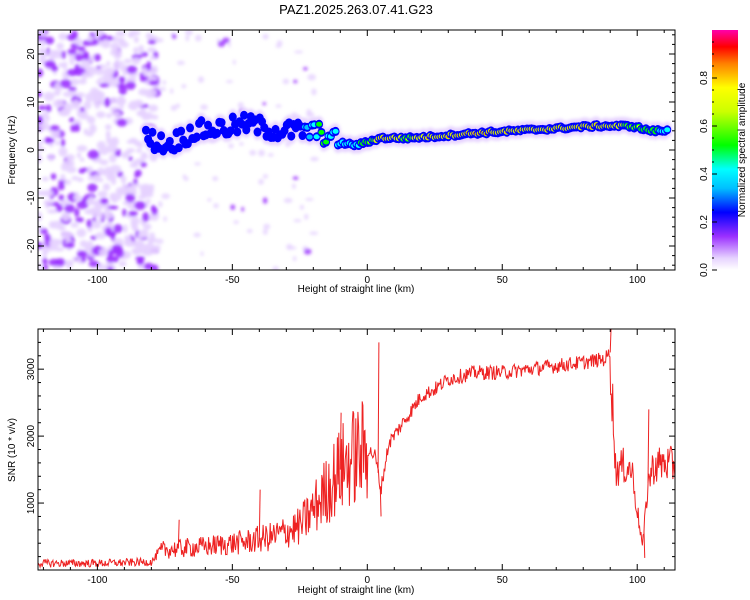 This screenshot has height=600, width=750. Describe the element at coordinates (232, 280) in the screenshot. I see `spectrogram-xtick-label: -50` at that location.